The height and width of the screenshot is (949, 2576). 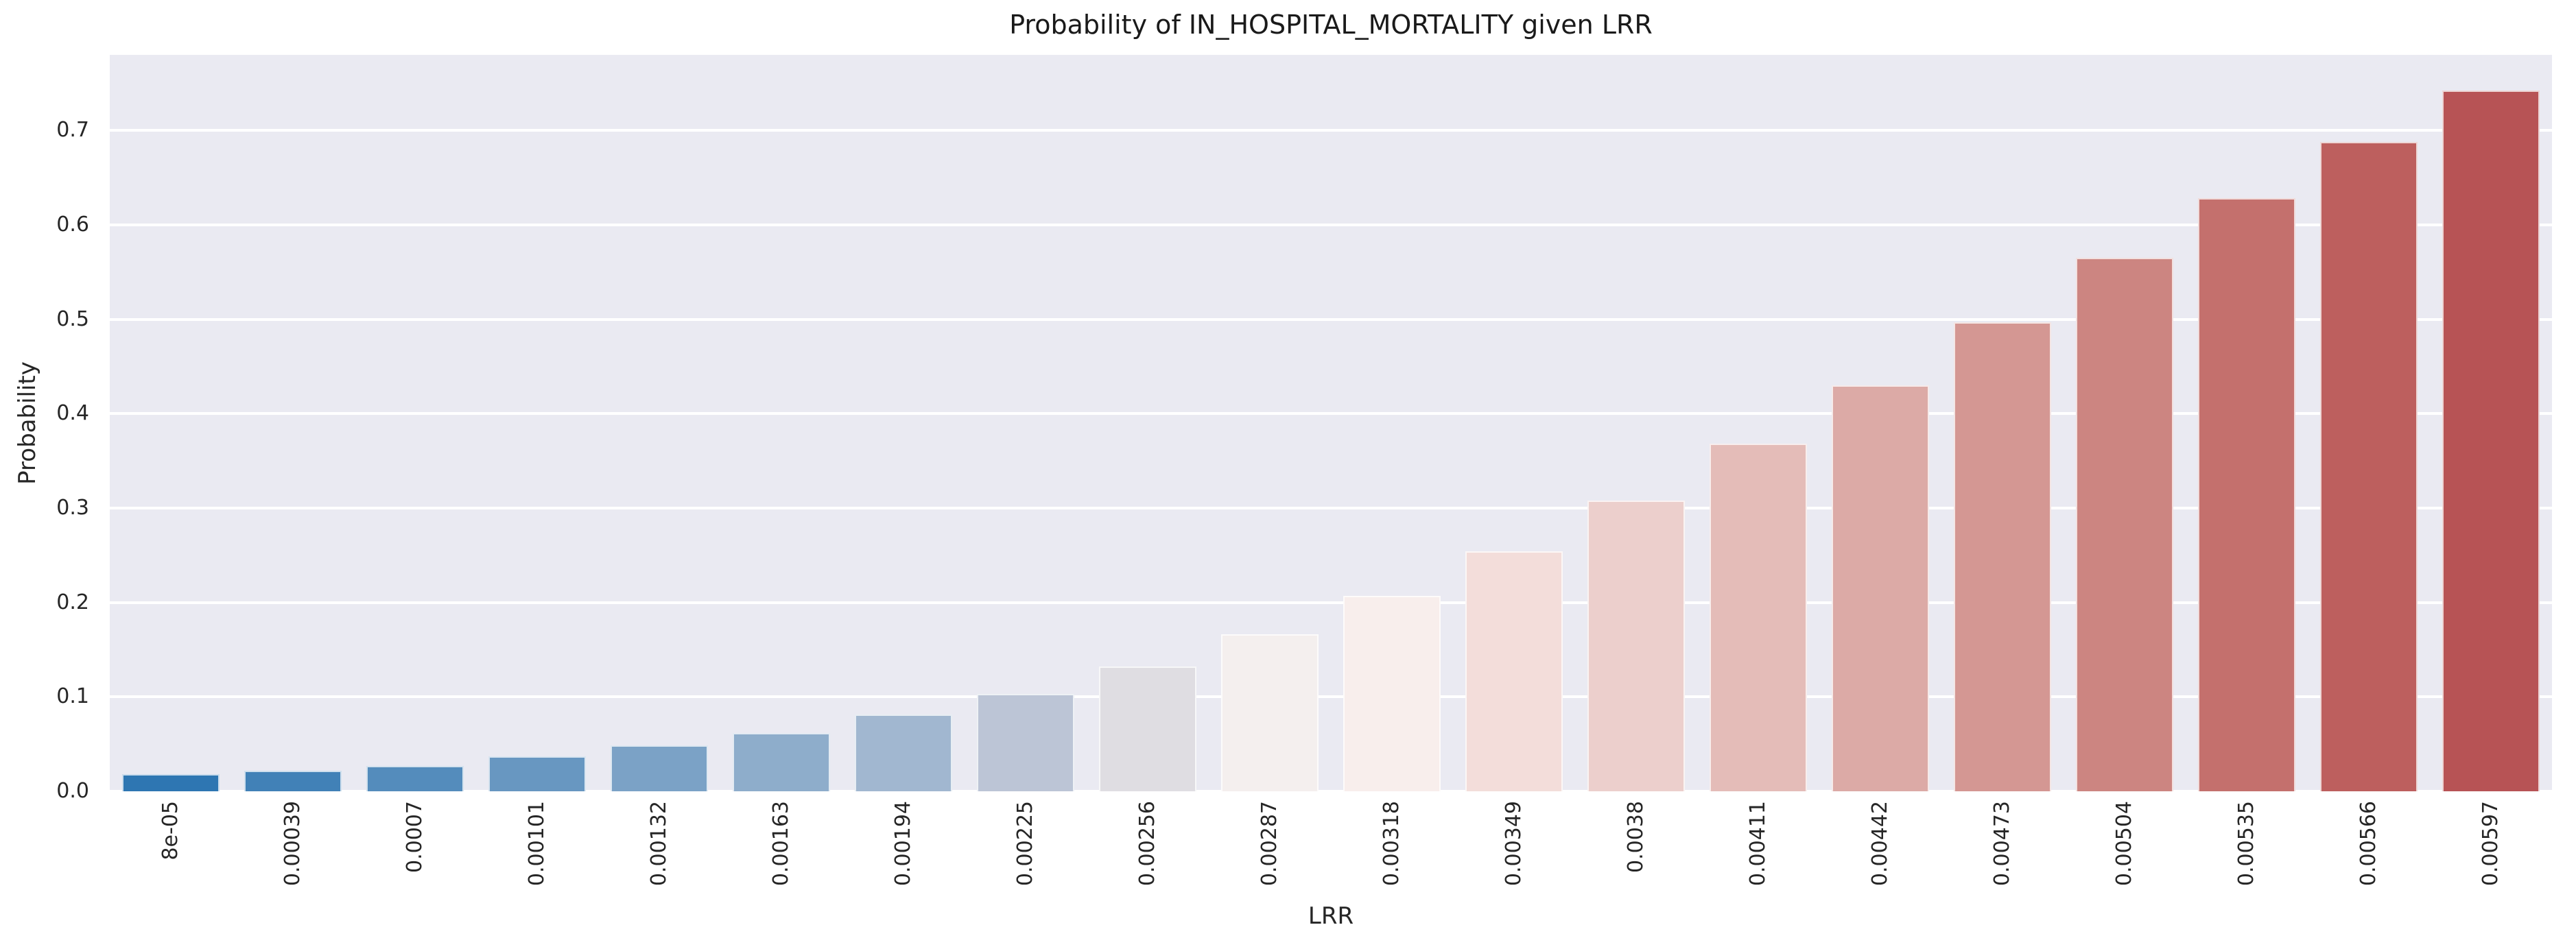 I want to click on x-tick-label: 0.00535, so click(x=2246, y=844).